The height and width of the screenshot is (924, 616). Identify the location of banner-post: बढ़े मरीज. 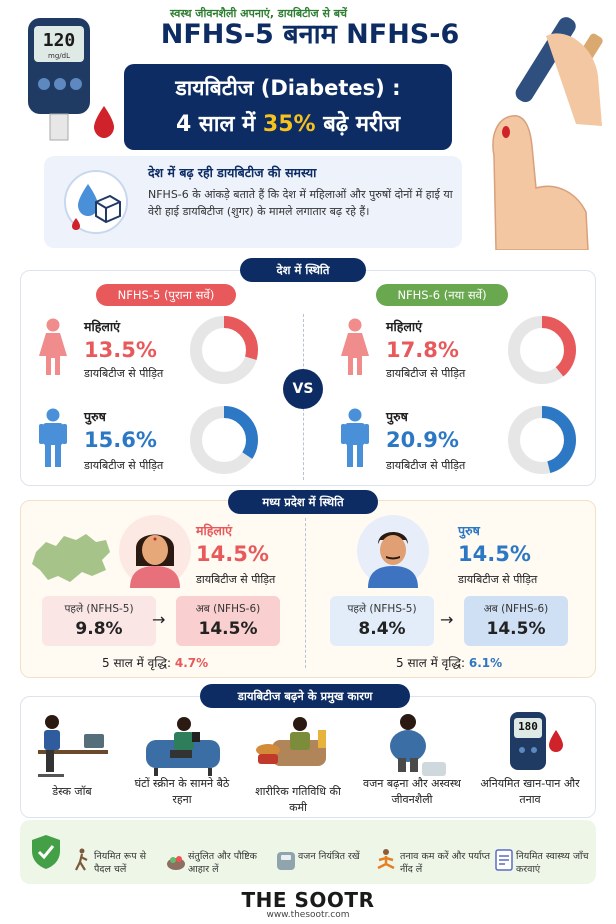
(358, 124).